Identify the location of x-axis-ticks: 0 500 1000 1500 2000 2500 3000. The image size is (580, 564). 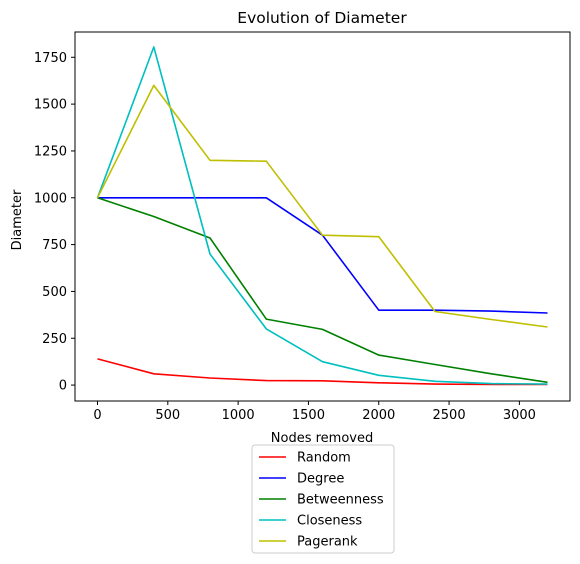
(314, 412).